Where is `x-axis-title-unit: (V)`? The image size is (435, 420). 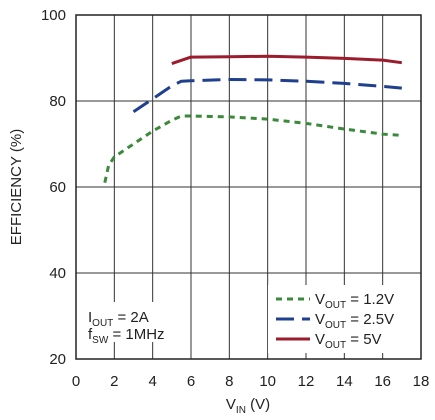 x-axis-title-unit: (V) is located at coordinates (258, 404).